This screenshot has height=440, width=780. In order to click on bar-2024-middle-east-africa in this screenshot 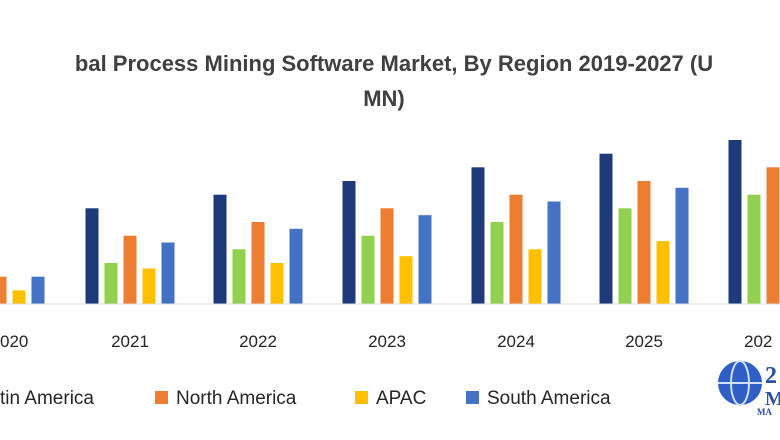, I will do `click(497, 263)`.